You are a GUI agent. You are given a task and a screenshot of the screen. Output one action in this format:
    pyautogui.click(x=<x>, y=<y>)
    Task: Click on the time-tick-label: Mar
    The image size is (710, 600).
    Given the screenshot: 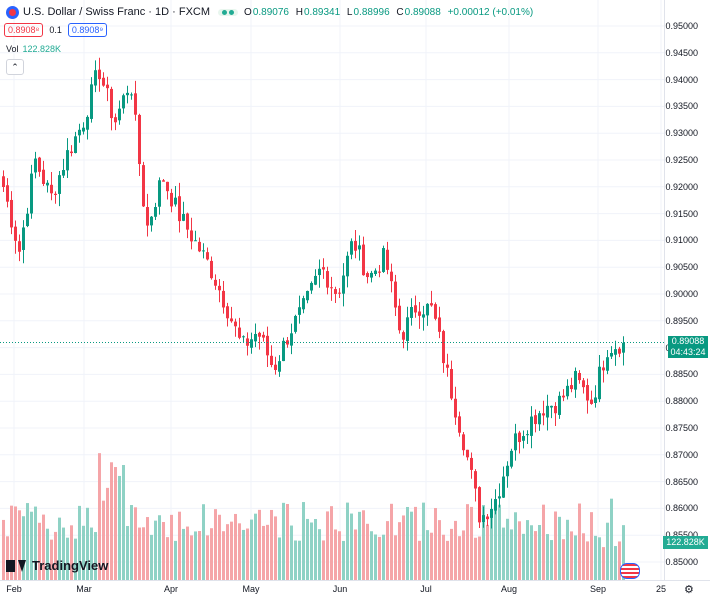 What is the action you would take?
    pyautogui.click(x=84, y=589)
    